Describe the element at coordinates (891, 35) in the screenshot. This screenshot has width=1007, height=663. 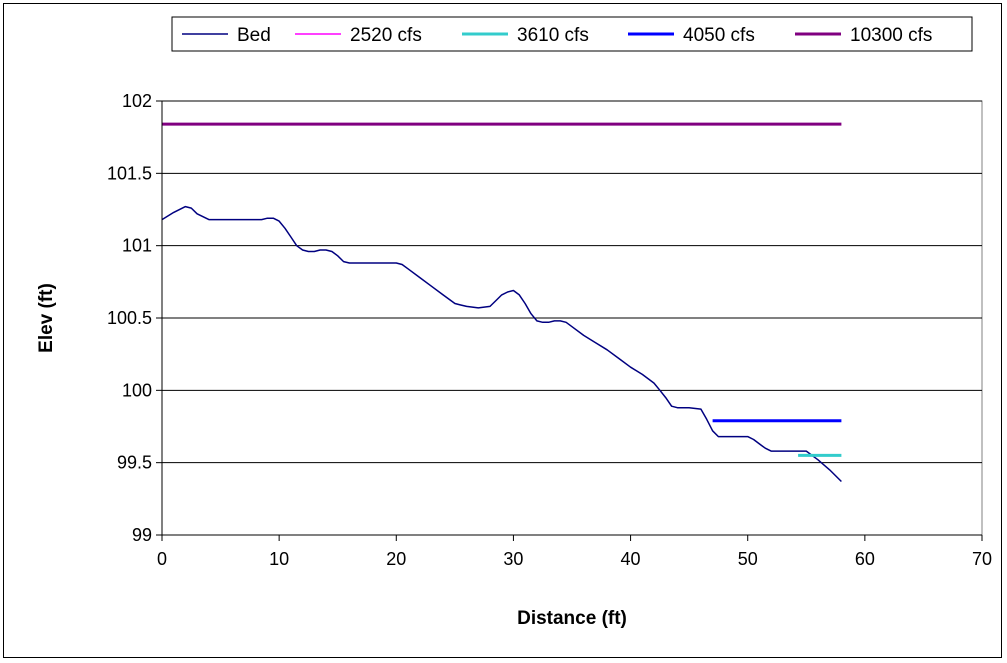
I see `legend-label-10300-cfs: 10300 cfs` at that location.